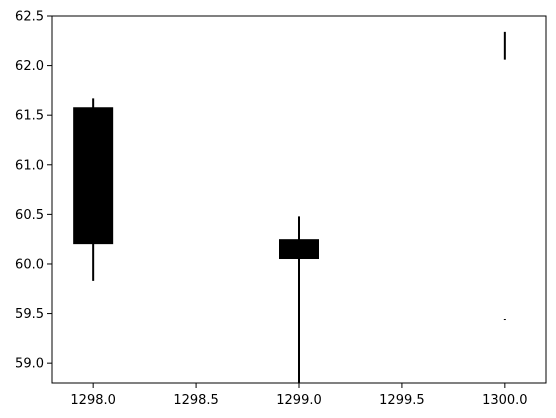 The height and width of the screenshot is (418, 556). I want to click on x-axis-ticks: 1298.0 1298.5 1299.0 1299.5 1300.0, so click(299, 395).